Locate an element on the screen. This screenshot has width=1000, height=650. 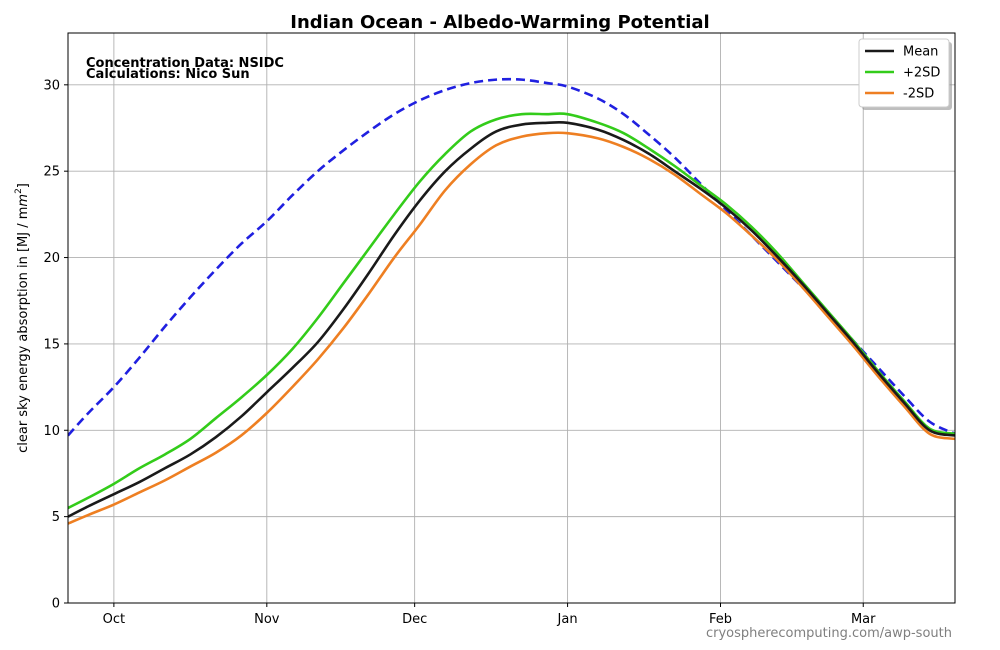
legend-label-minus-2sd: -2SD is located at coordinates (918, 94).